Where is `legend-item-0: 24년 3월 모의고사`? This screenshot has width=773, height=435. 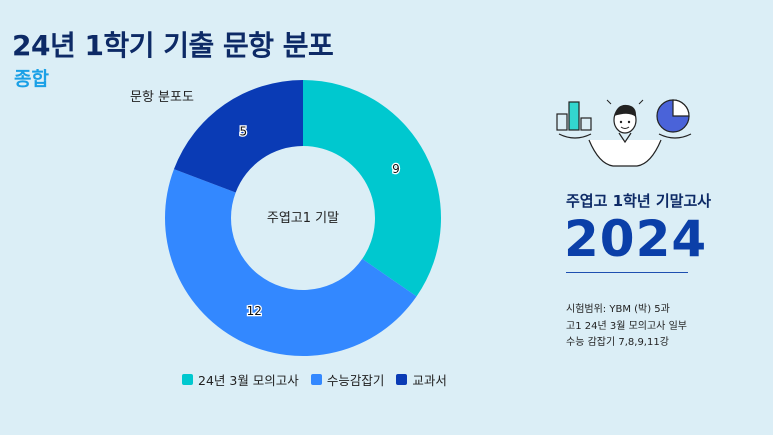 legend-item-0: 24년 3월 모의고사 is located at coordinates (240, 379).